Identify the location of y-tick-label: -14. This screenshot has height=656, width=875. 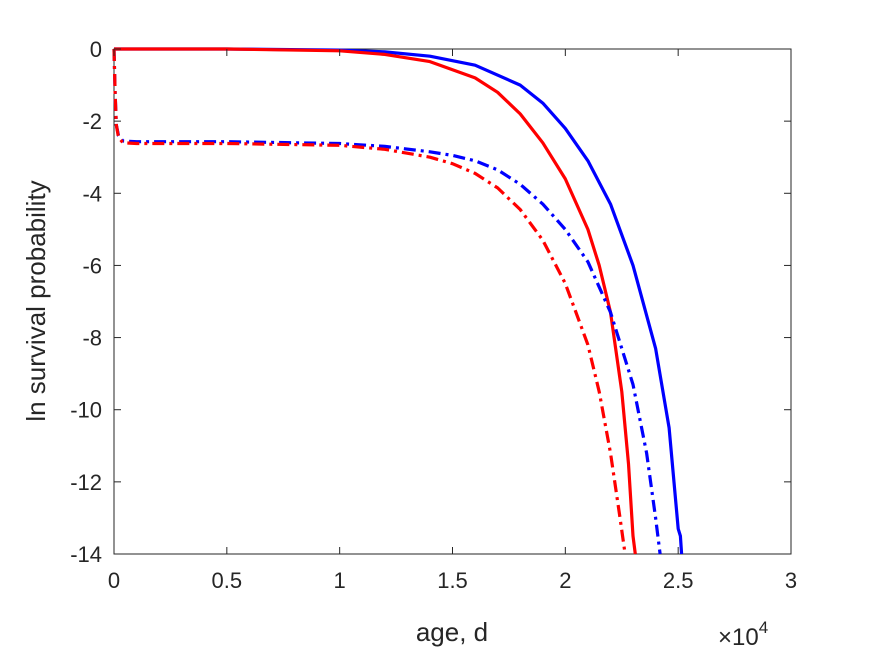
(86, 554).